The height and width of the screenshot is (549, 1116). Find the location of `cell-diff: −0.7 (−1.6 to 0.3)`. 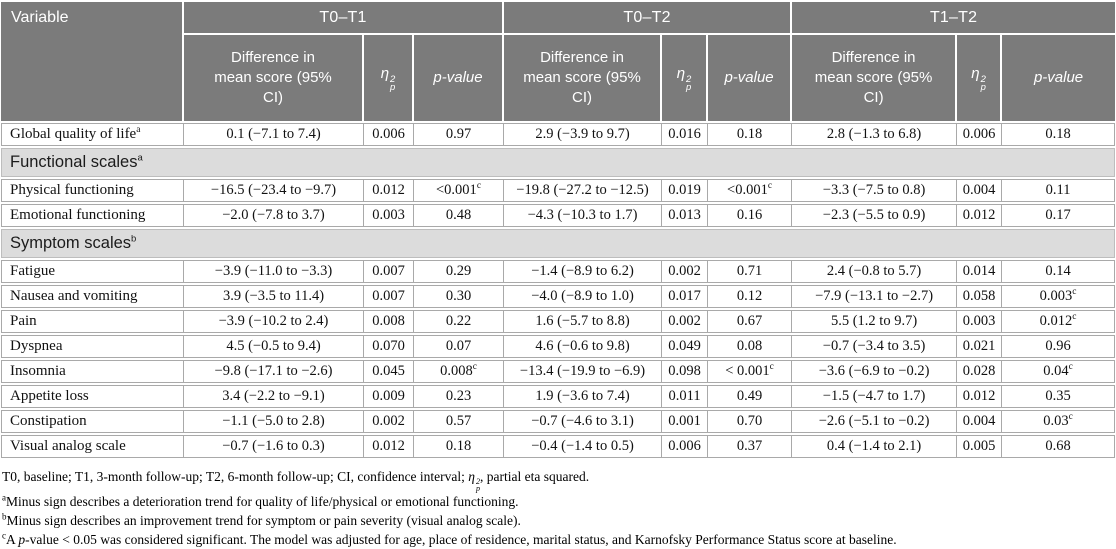

cell-diff: −0.7 (−1.6 to 0.3) is located at coordinates (274, 446).